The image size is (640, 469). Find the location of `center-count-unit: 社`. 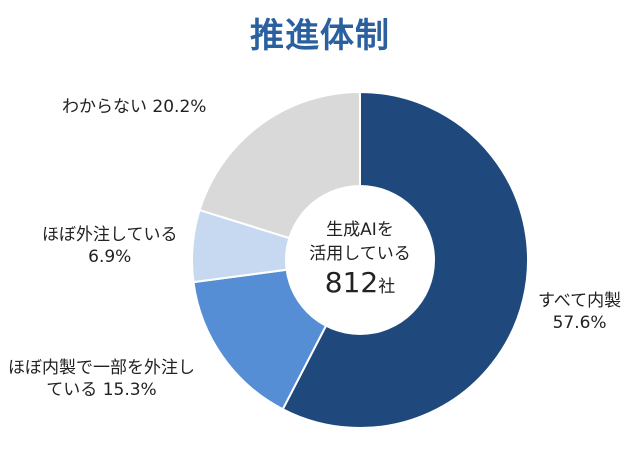

center-count-unit: 社 is located at coordinates (387, 287).